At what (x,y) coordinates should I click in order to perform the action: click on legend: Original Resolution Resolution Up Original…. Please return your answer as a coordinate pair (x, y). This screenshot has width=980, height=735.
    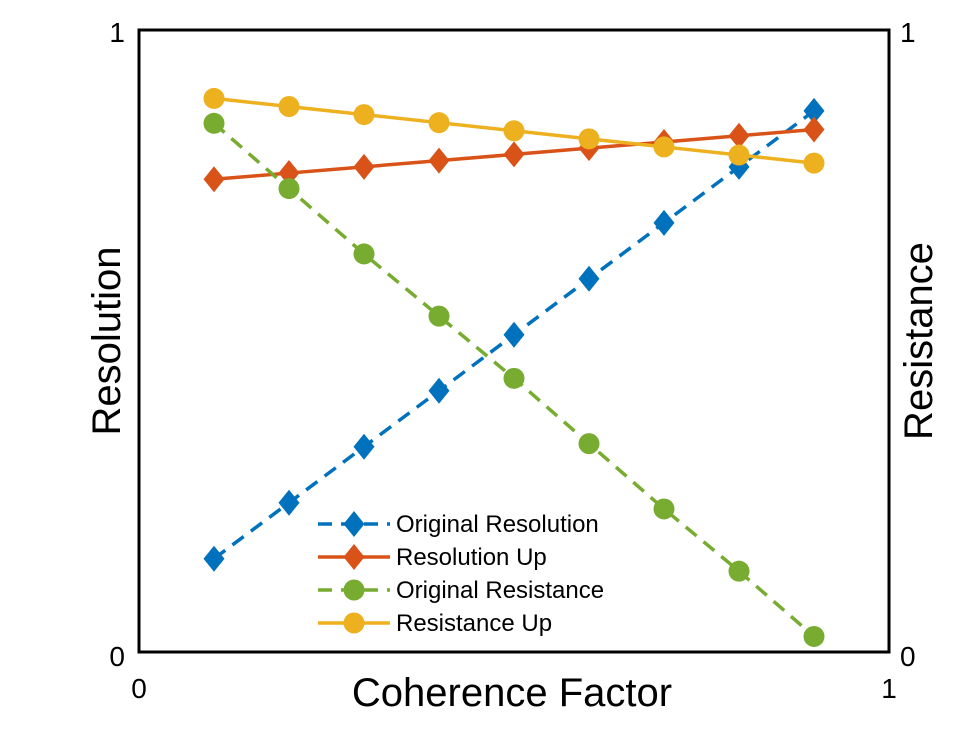
    Looking at the image, I should click on (461, 574).